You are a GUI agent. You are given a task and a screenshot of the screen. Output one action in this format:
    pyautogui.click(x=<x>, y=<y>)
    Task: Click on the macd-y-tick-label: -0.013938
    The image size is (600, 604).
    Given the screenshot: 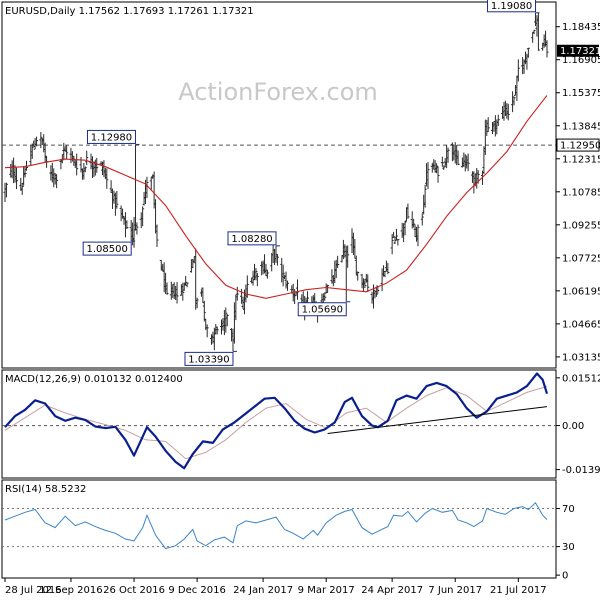 What is the action you would take?
    pyautogui.click(x=581, y=470)
    